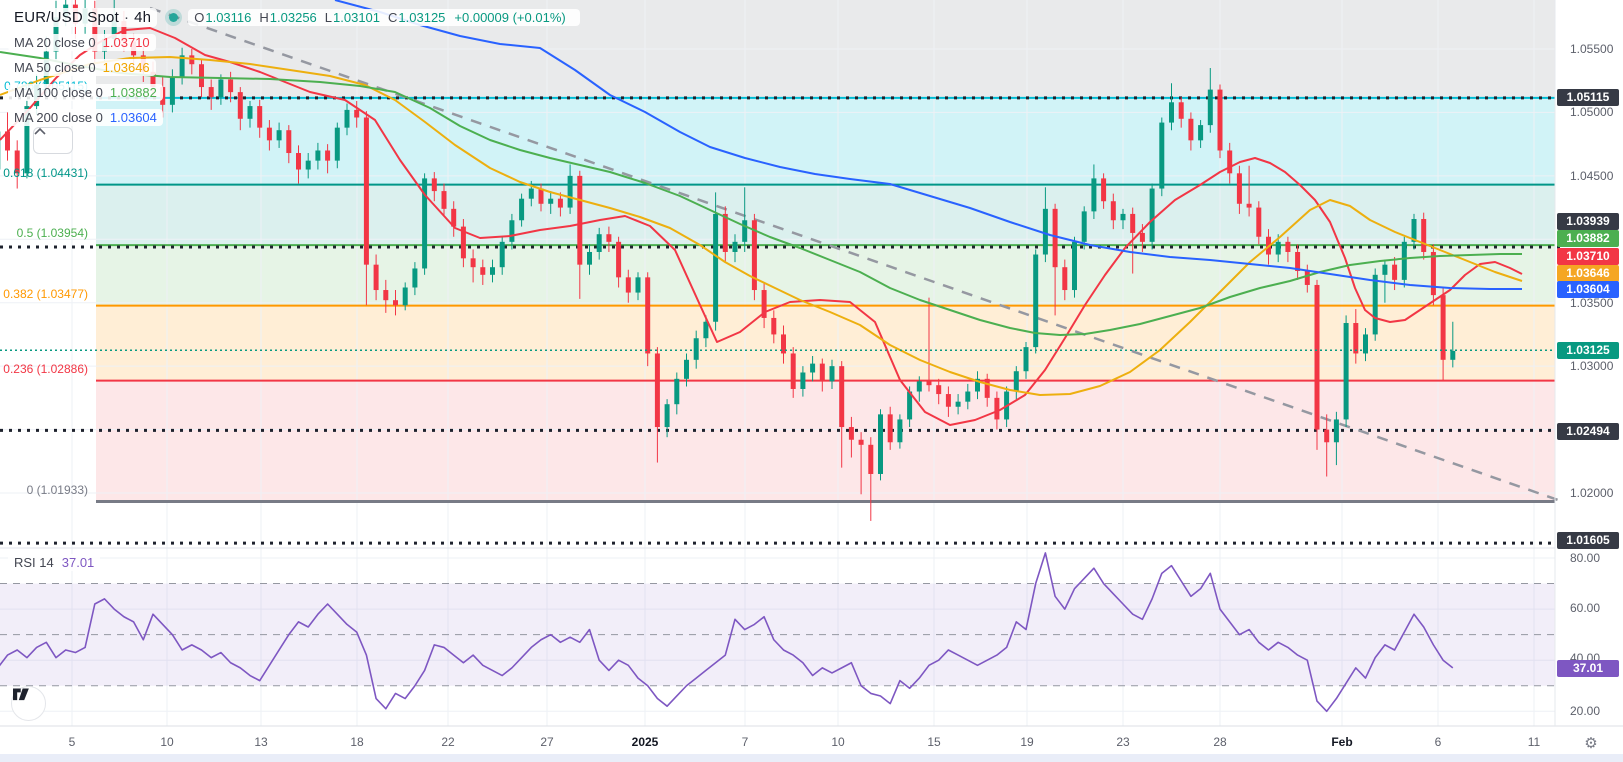 The height and width of the screenshot is (762, 1623). What do you see at coordinates (72, 742) in the screenshot?
I see `time-axis-label: 5` at bounding box center [72, 742].